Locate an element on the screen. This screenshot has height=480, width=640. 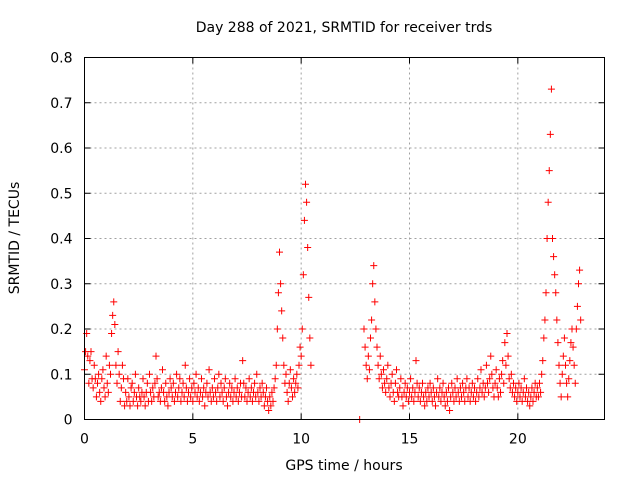
y-tick-label: 0.6 is located at coordinates (61, 149).